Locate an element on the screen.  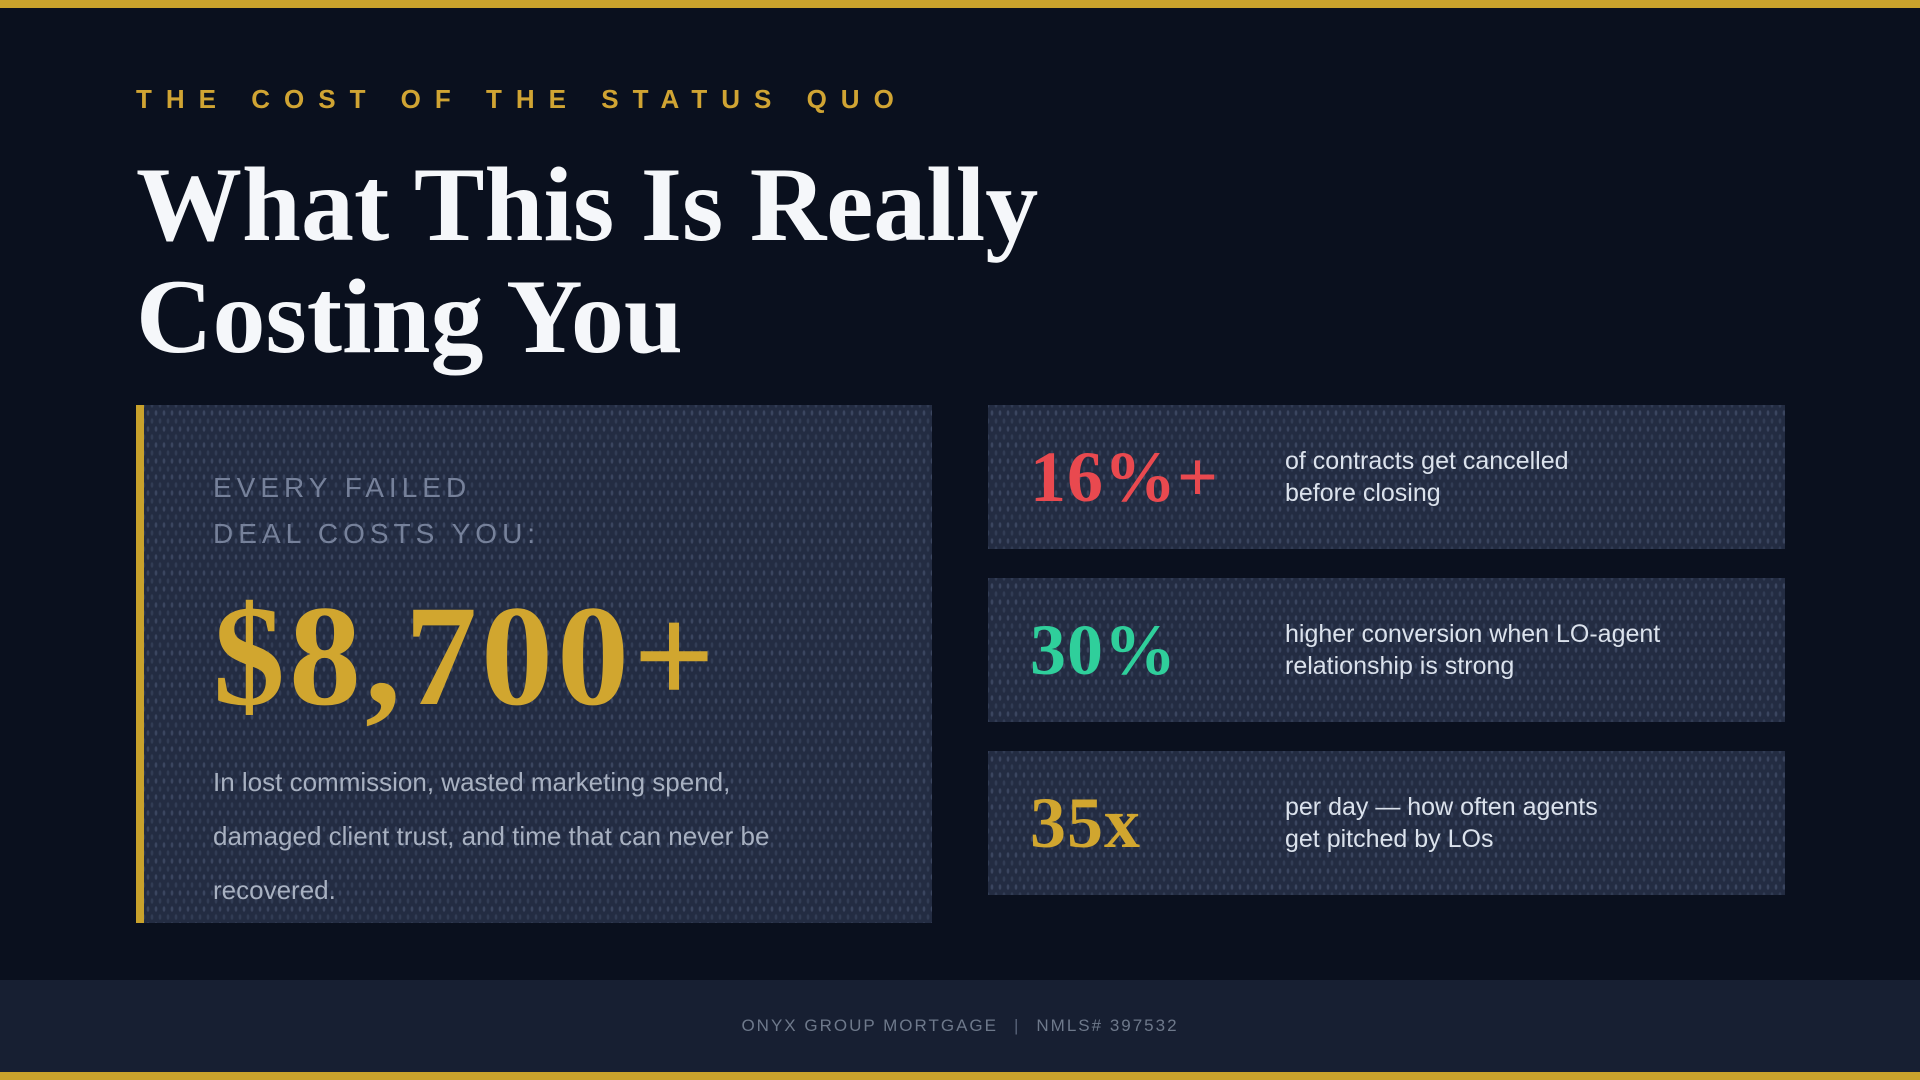
stat-value-cancelled: 16%+ is located at coordinates (1125, 477).